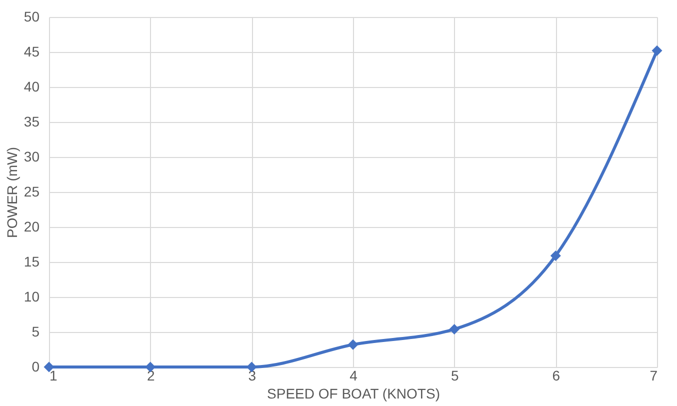 The width and height of the screenshot is (677, 406). I want to click on y-tick-label: 0, so click(36, 366).